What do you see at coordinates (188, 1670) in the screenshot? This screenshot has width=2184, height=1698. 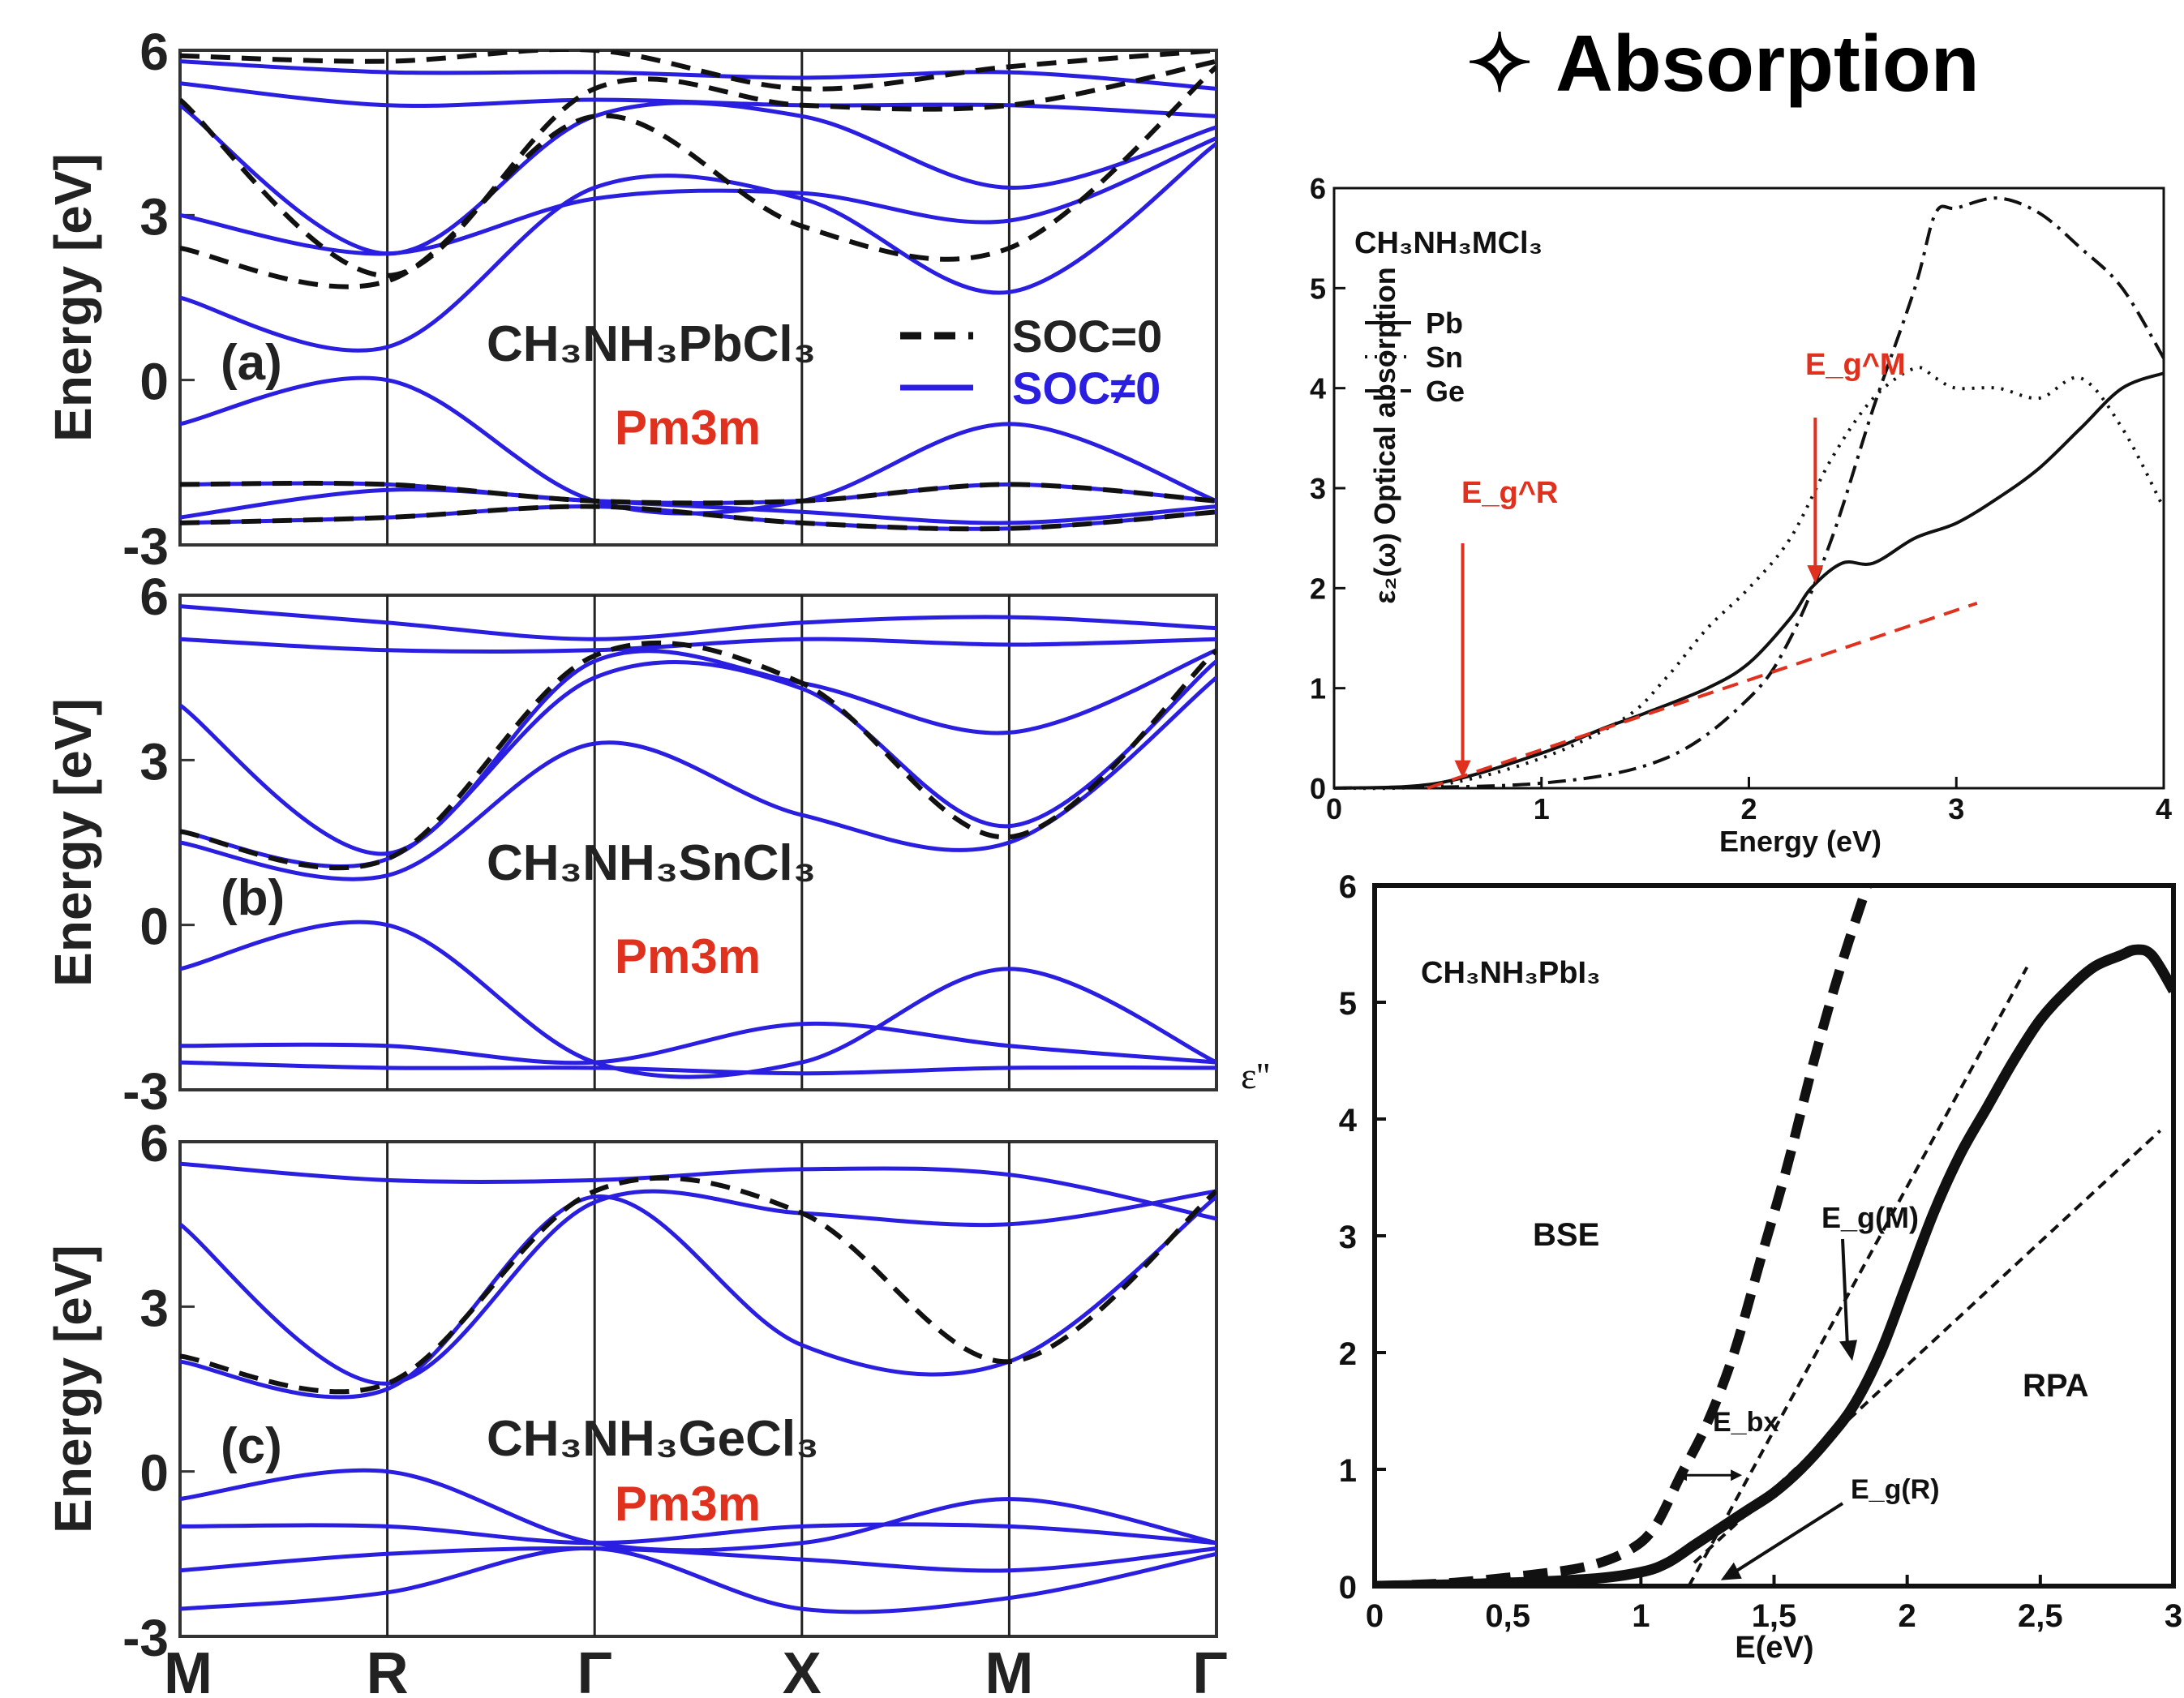 I see `kpoint-label: M` at bounding box center [188, 1670].